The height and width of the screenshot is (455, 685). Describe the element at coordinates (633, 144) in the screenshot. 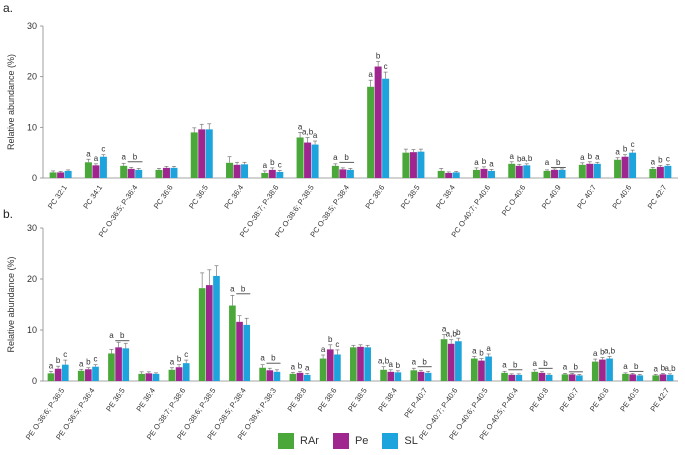

I see `panel-a-significance-letter: c` at that location.